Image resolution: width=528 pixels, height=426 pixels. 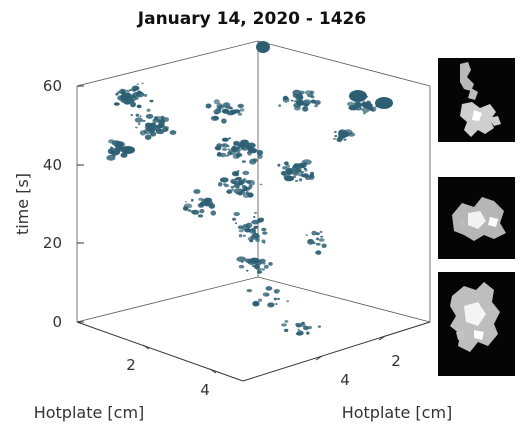 I want to click on y-axis-label: Hotplate [cm], so click(x=397, y=412).